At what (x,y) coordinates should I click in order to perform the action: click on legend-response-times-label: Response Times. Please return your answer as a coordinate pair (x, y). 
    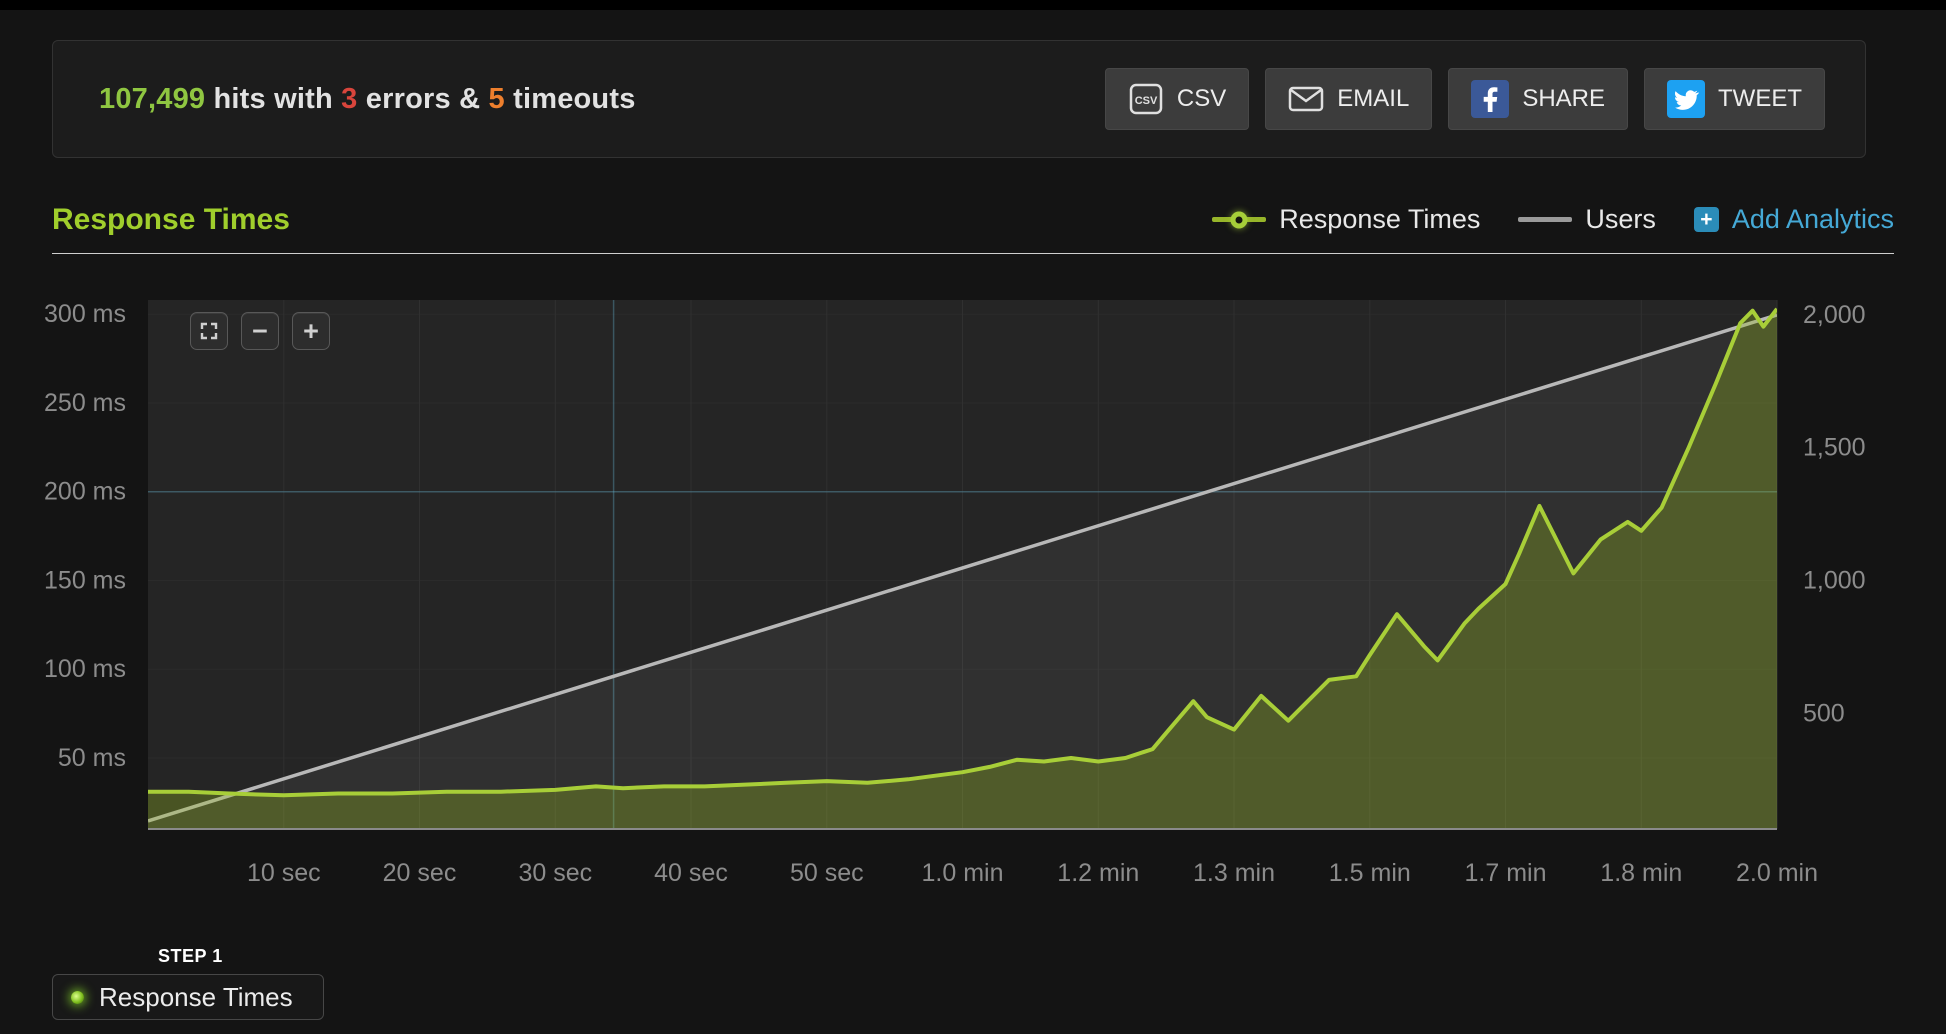
    Looking at the image, I should click on (1380, 219).